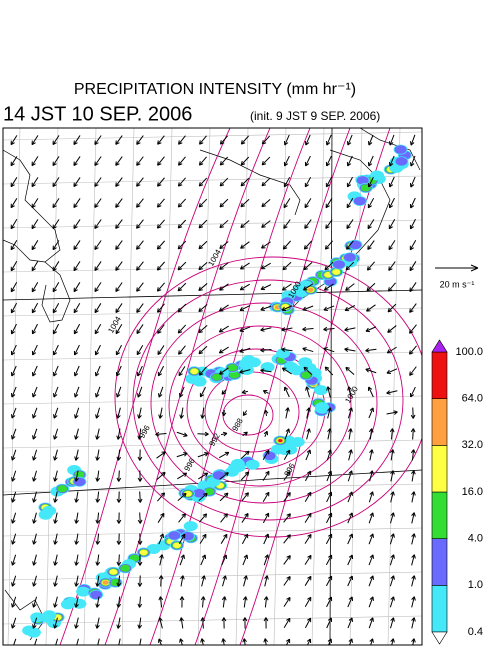 The image size is (500, 655). Describe the element at coordinates (439, 638) in the screenshot. I see `colorbar-under` at that location.